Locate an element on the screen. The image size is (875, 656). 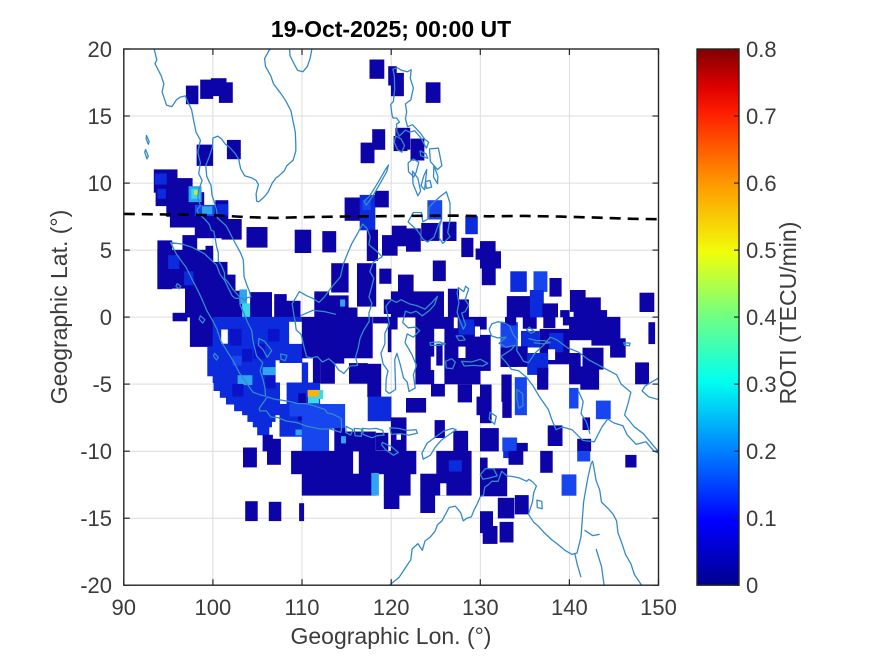
svg-text: 19-Oct-2025; 00:00 UT is located at coordinates (391, 29).